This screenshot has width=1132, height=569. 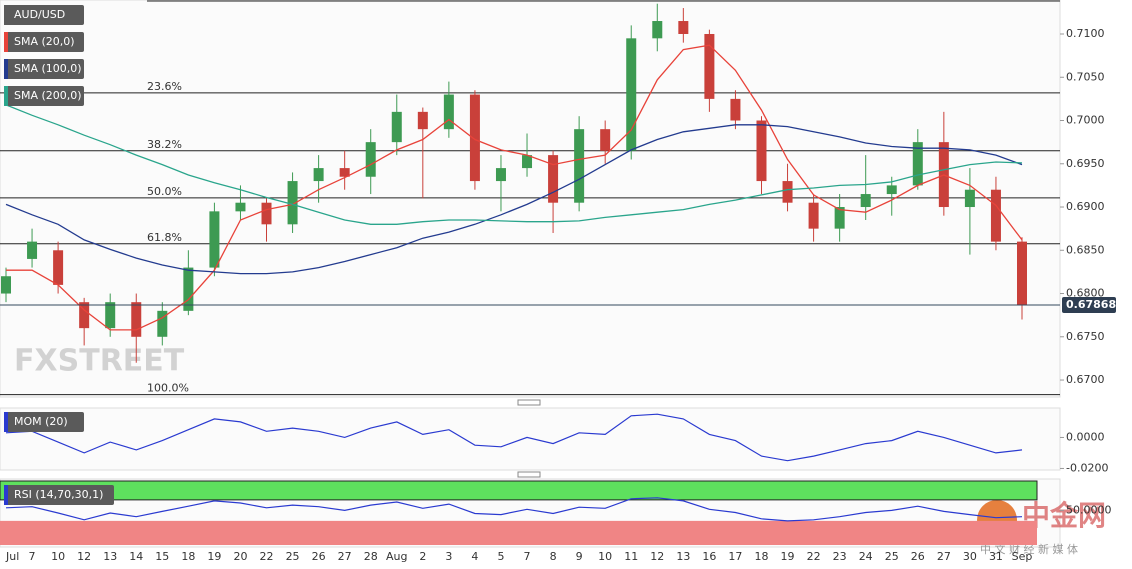 I want to click on y-tick-label: 50.0000, so click(x=1089, y=509).